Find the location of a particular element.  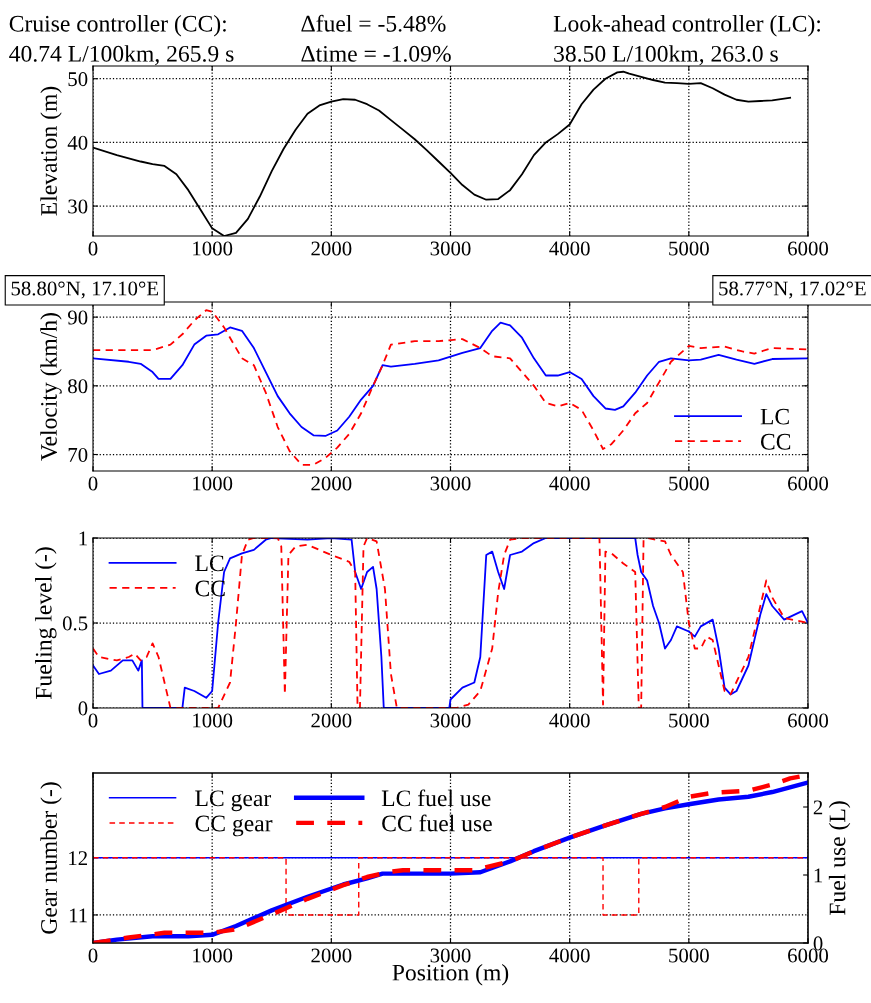

y-tick-label: 30 is located at coordinates (78, 206).